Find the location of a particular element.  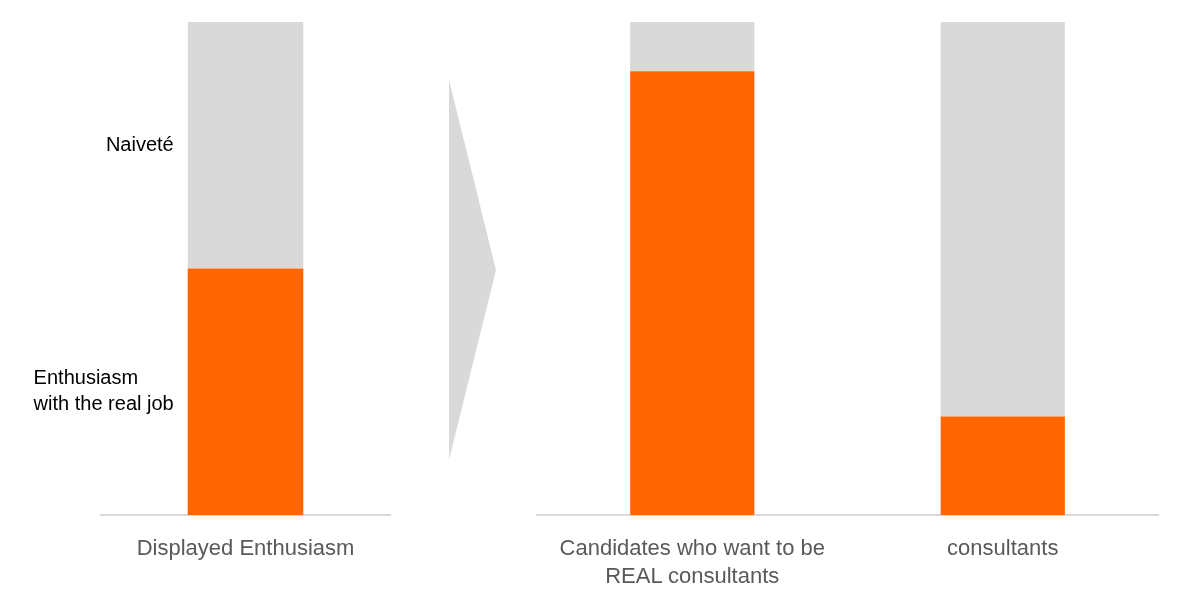

x-tick-label: consultants is located at coordinates (1003, 548).